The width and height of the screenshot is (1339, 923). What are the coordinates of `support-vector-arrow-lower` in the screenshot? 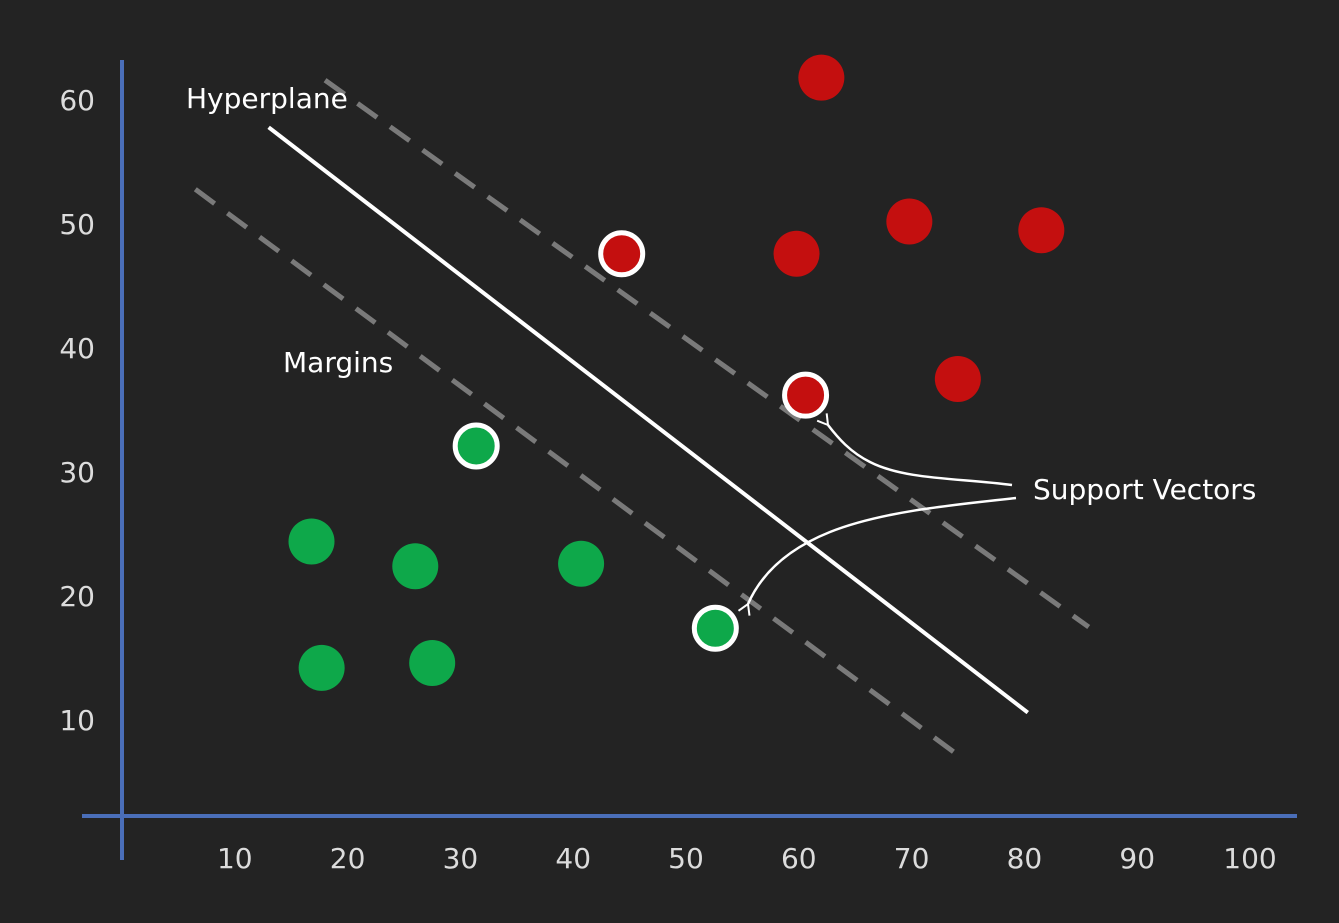 It's located at (877, 556).